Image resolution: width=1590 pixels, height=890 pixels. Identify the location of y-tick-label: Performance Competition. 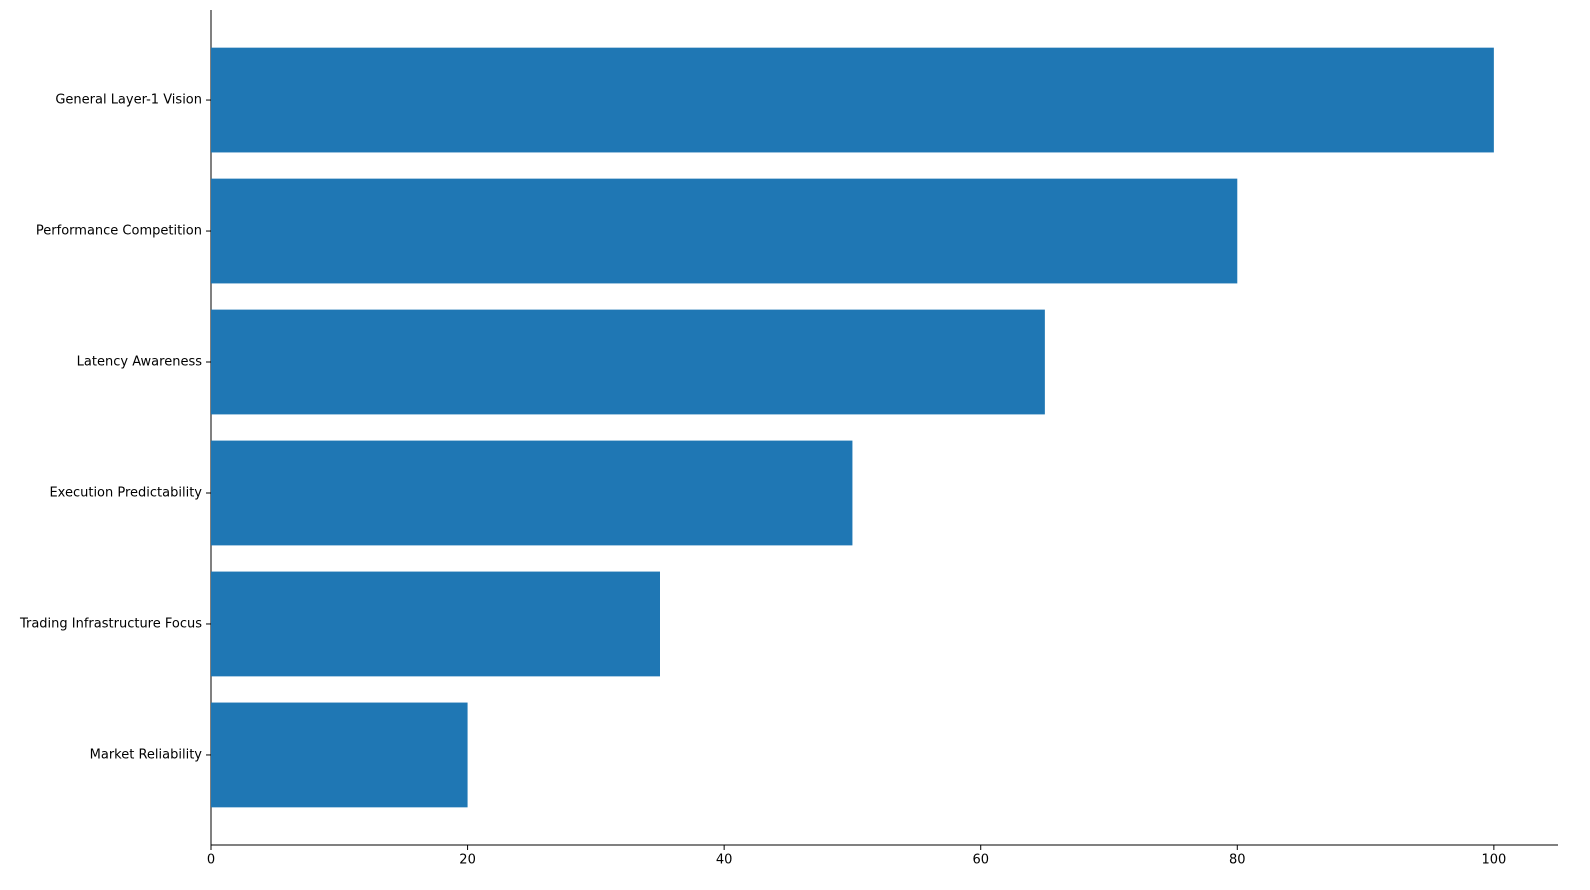
(119, 231).